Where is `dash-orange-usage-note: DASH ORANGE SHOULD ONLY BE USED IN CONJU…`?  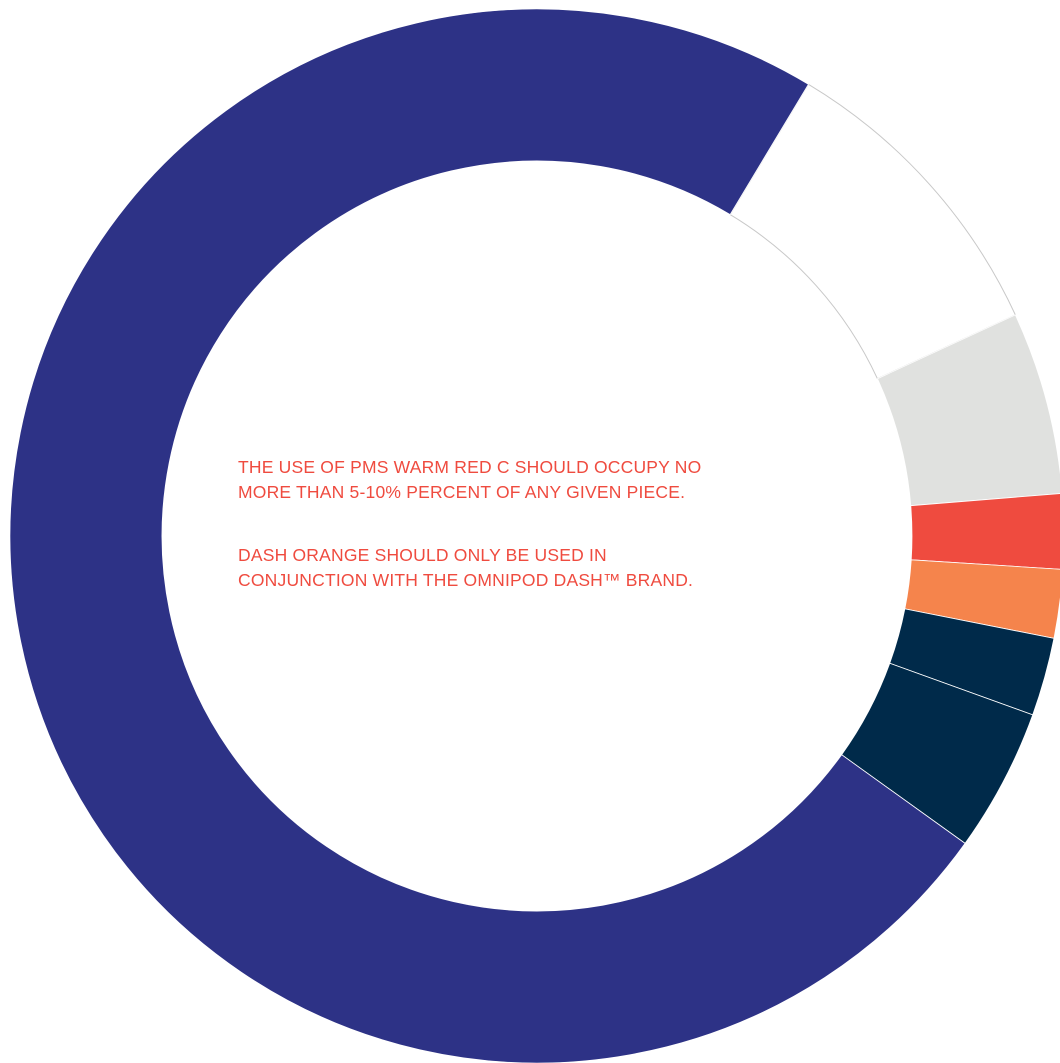 dash-orange-usage-note: DASH ORANGE SHOULD ONLY BE USED IN CONJU… is located at coordinates (558, 568).